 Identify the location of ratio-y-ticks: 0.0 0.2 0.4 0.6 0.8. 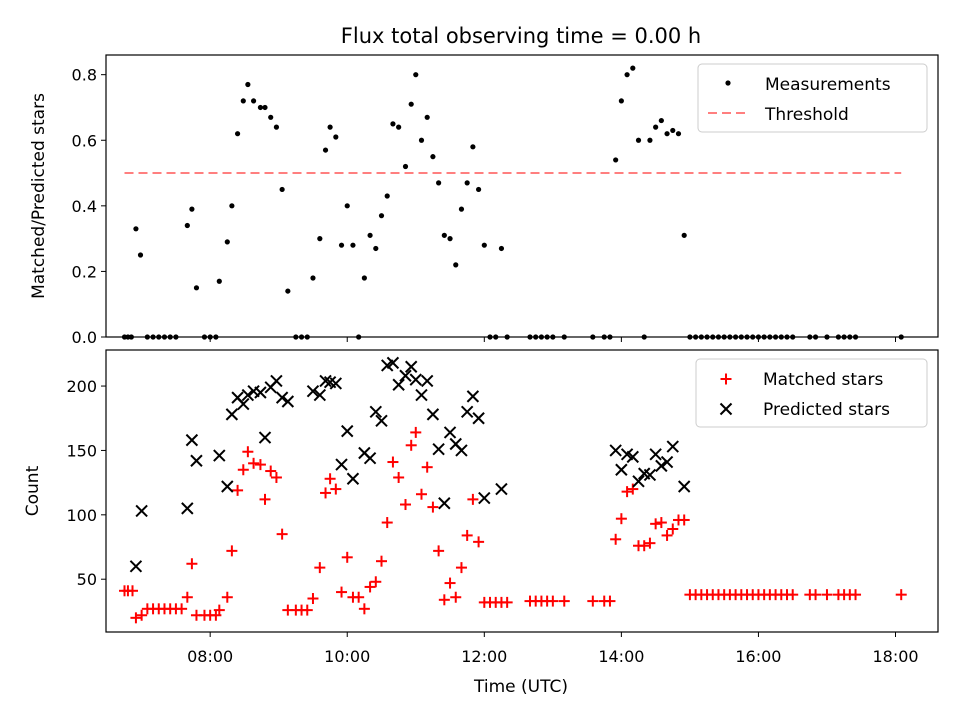
(89, 206).